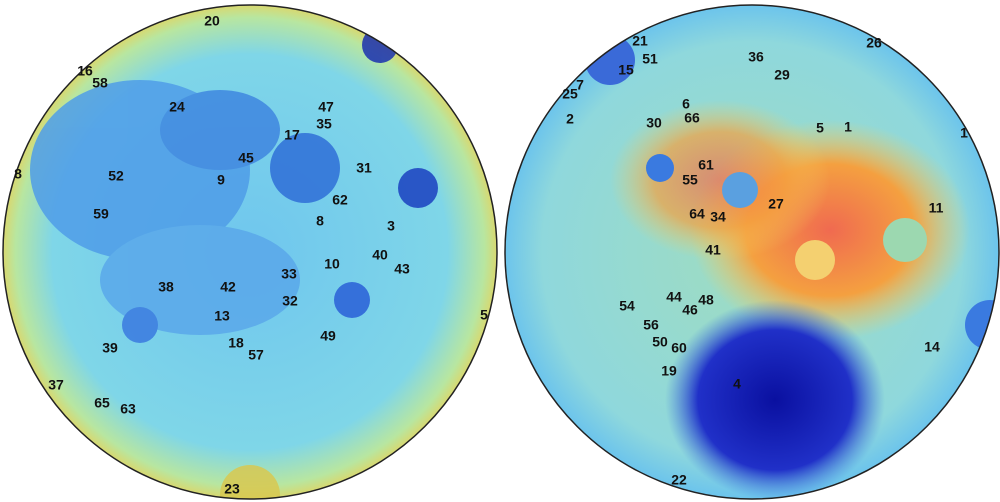 This screenshot has width=1000, height=502. What do you see at coordinates (651, 325) in the screenshot?
I see `region-label: 56` at bounding box center [651, 325].